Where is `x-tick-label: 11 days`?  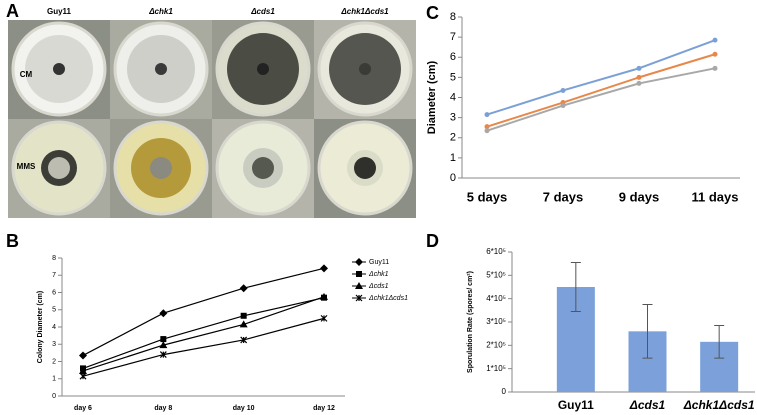 x-tick-label: 11 days is located at coordinates (715, 196).